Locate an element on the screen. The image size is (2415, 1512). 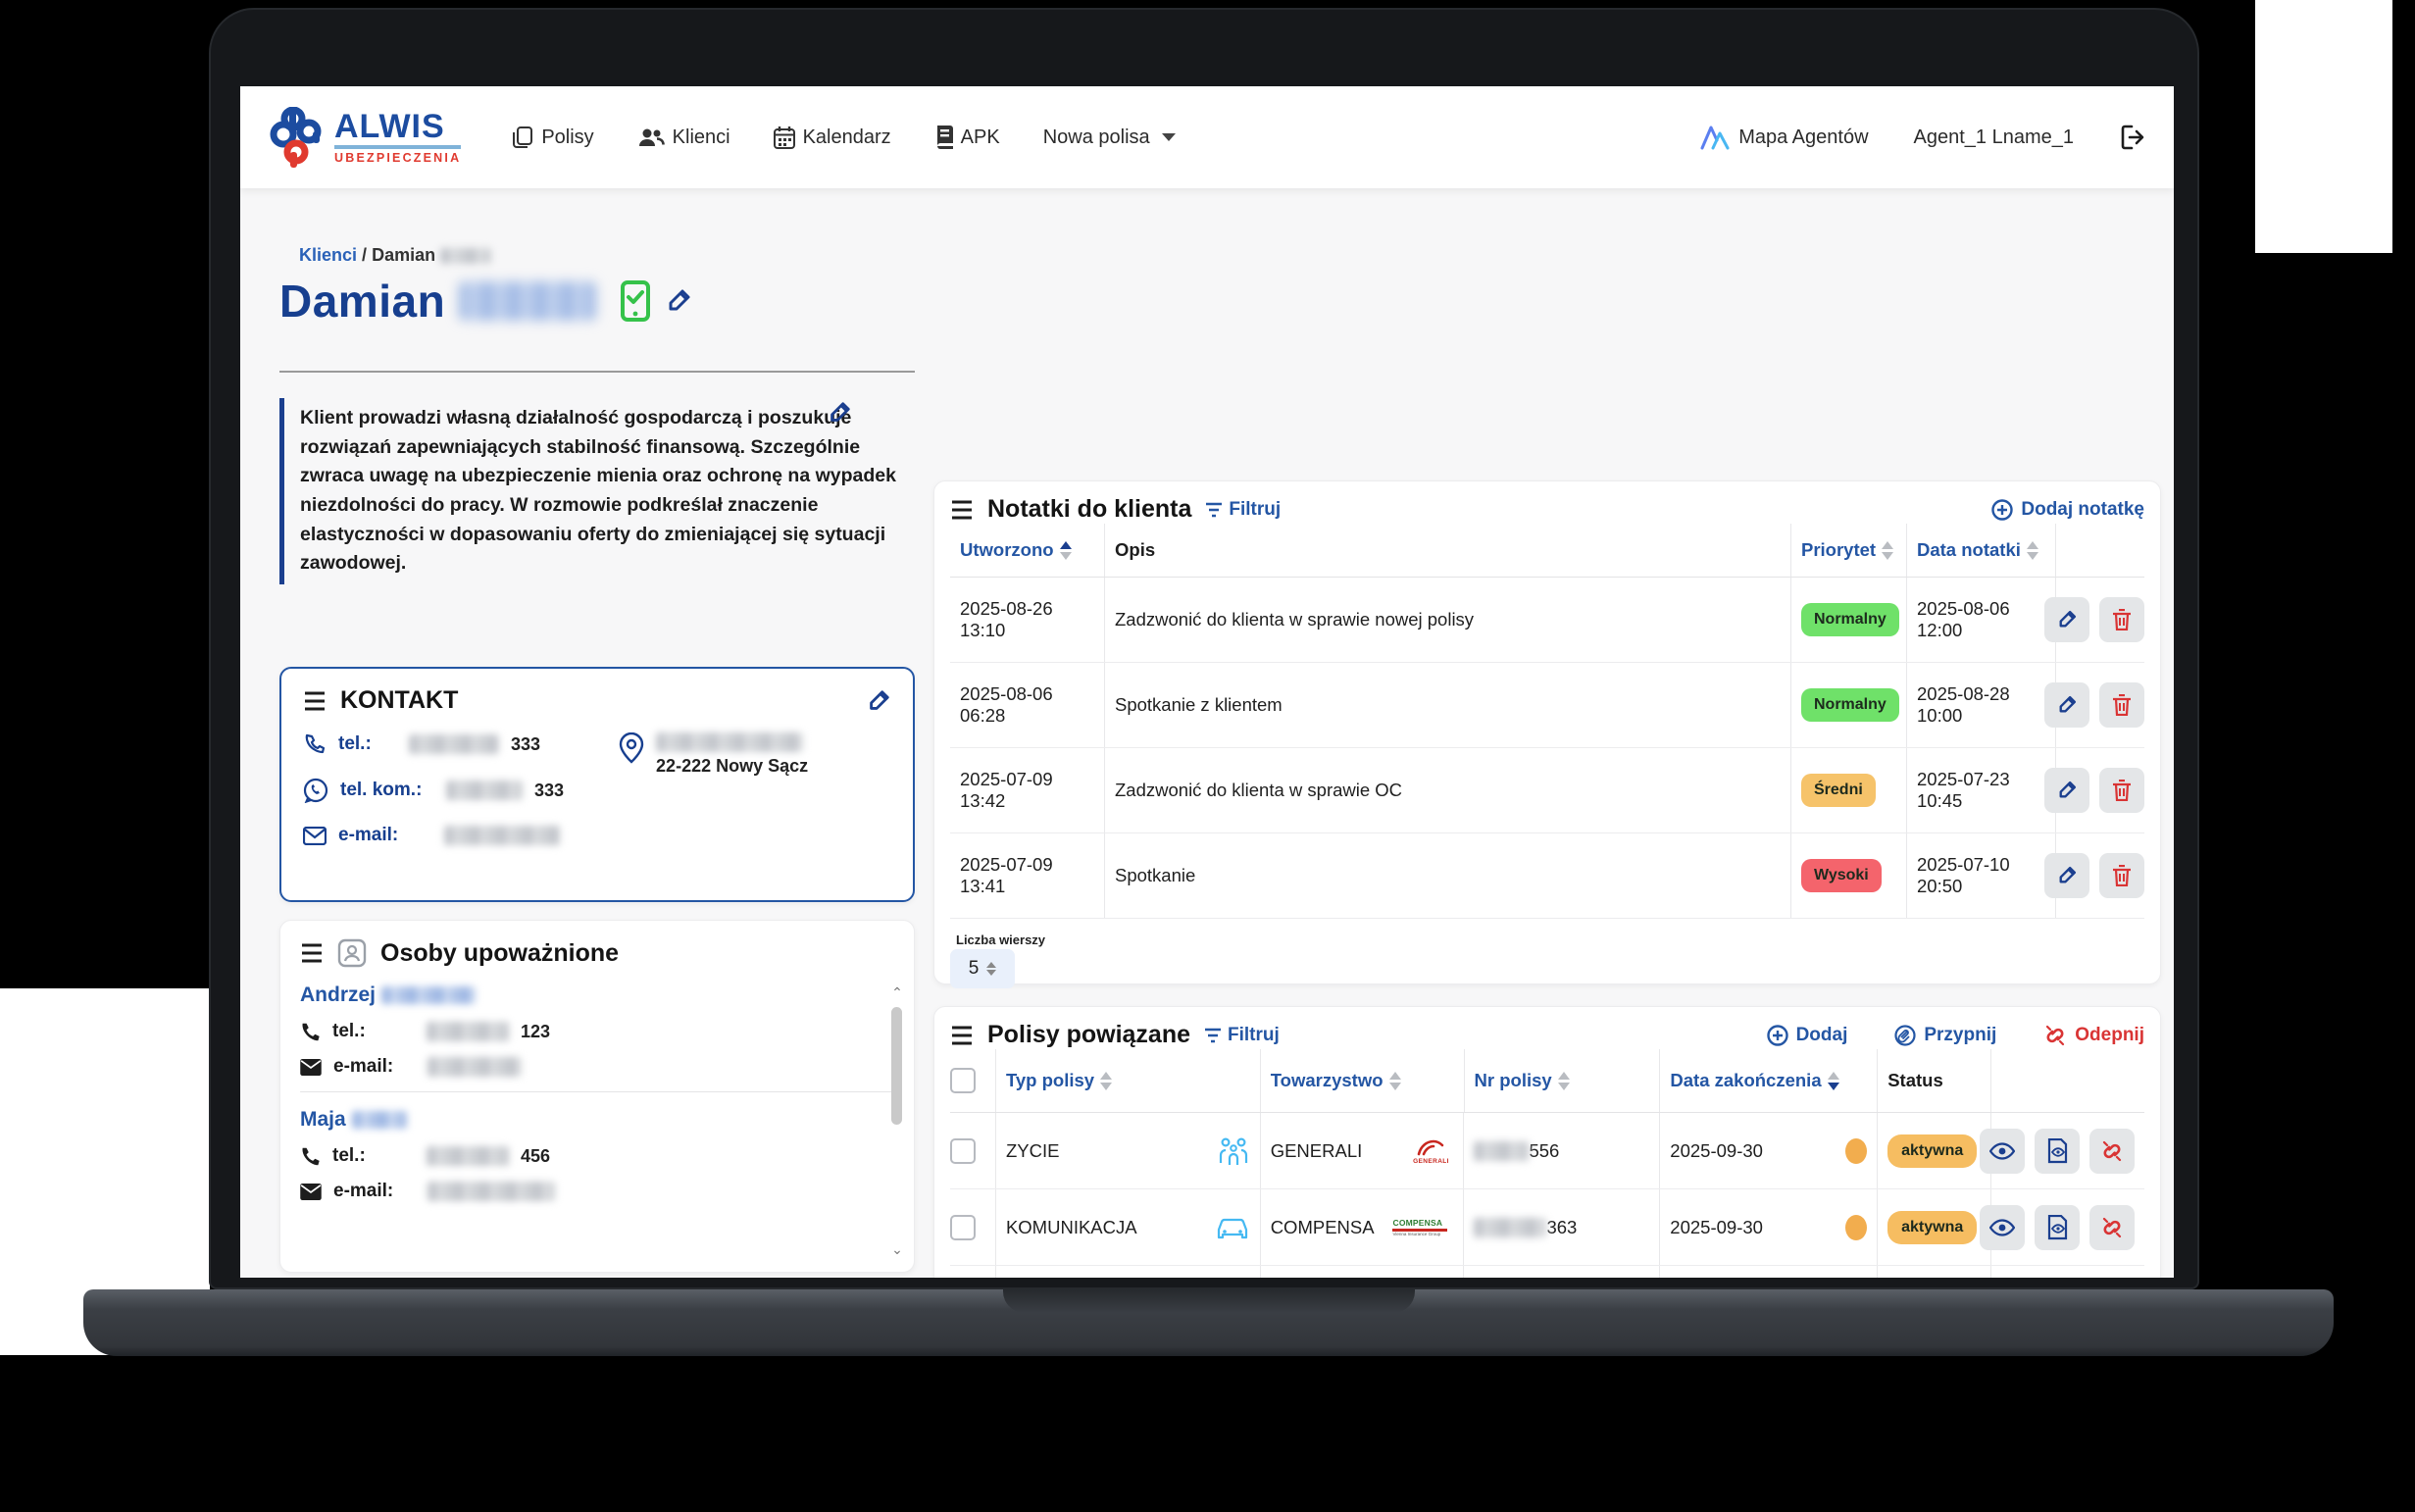
policy-number-suffix: 363 is located at coordinates (1562, 1226).